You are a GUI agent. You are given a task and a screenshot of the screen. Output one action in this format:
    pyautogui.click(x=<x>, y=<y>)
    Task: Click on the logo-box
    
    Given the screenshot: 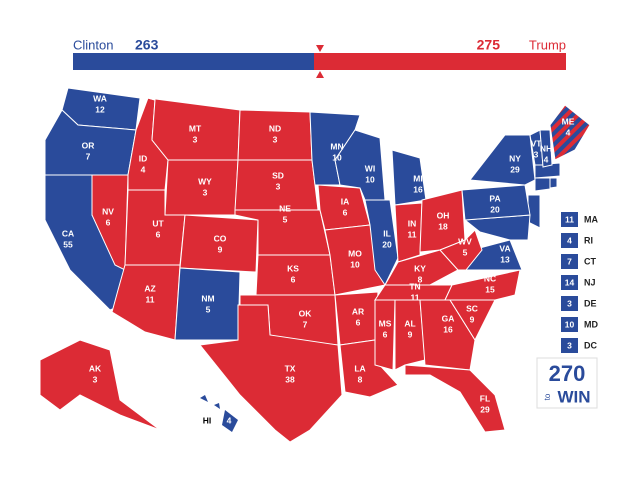 What is the action you would take?
    pyautogui.click(x=567, y=383)
    